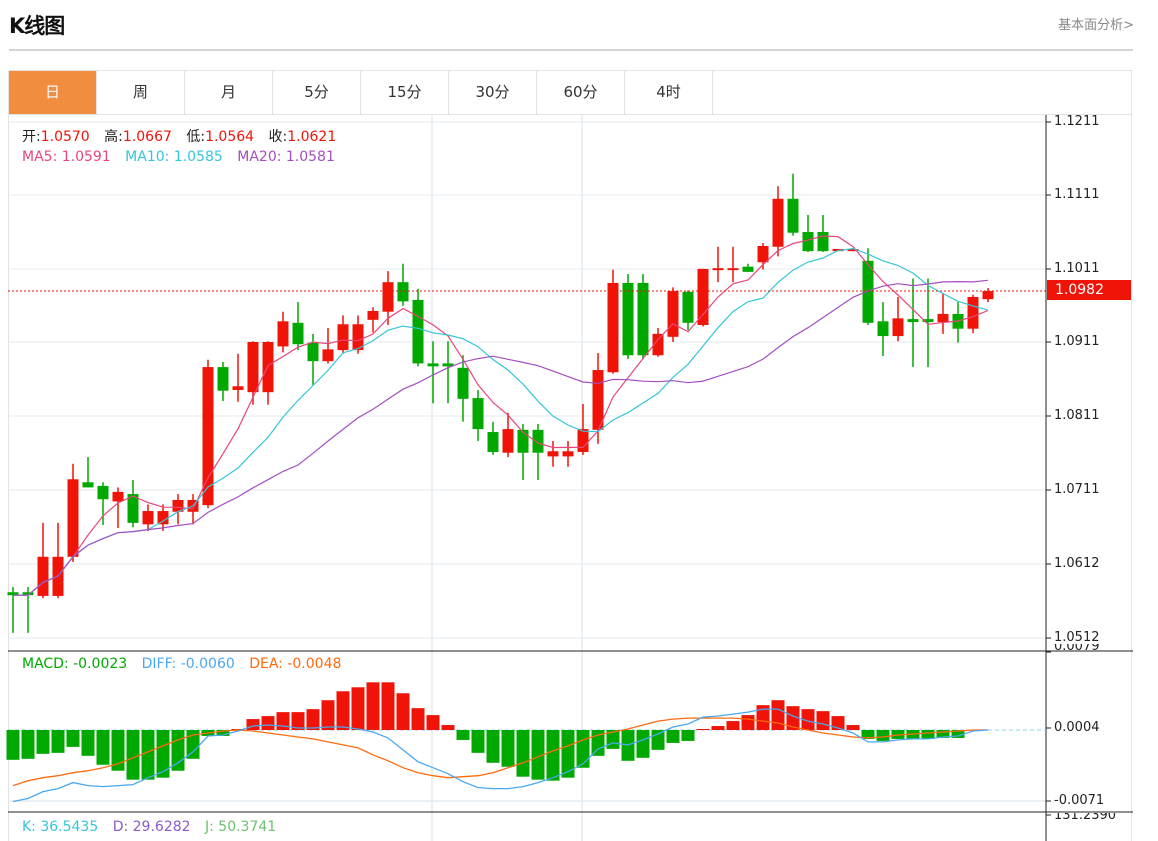 This screenshot has height=841, width=1158. I want to click on ma10-value: MA10: 1.0585, so click(174, 157).